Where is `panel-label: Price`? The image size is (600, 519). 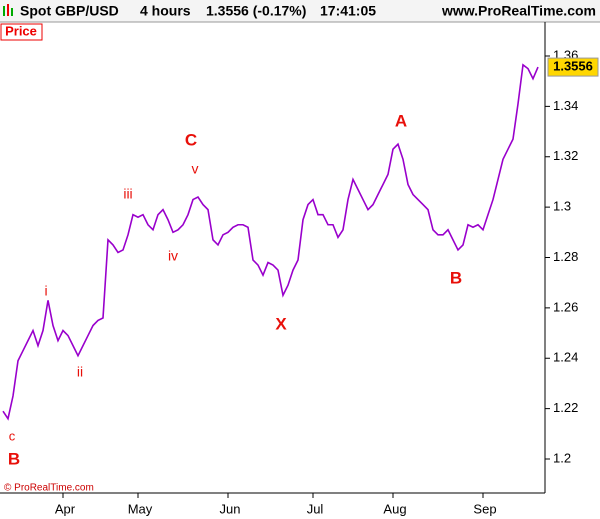 panel-label: Price is located at coordinates (21, 30).